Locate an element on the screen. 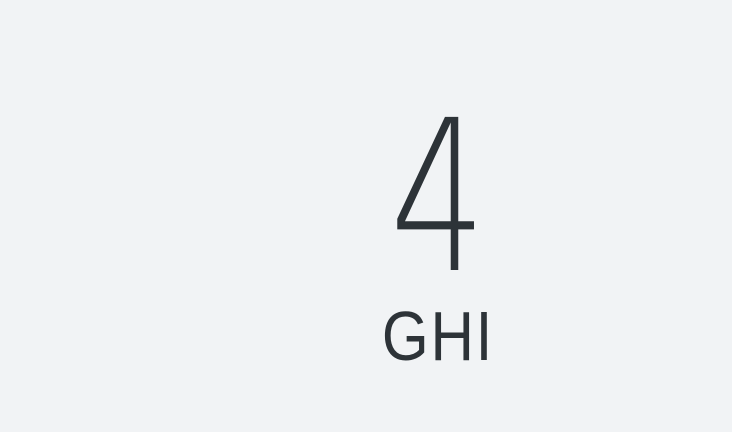  key-digit: 4 is located at coordinates (438, 197).